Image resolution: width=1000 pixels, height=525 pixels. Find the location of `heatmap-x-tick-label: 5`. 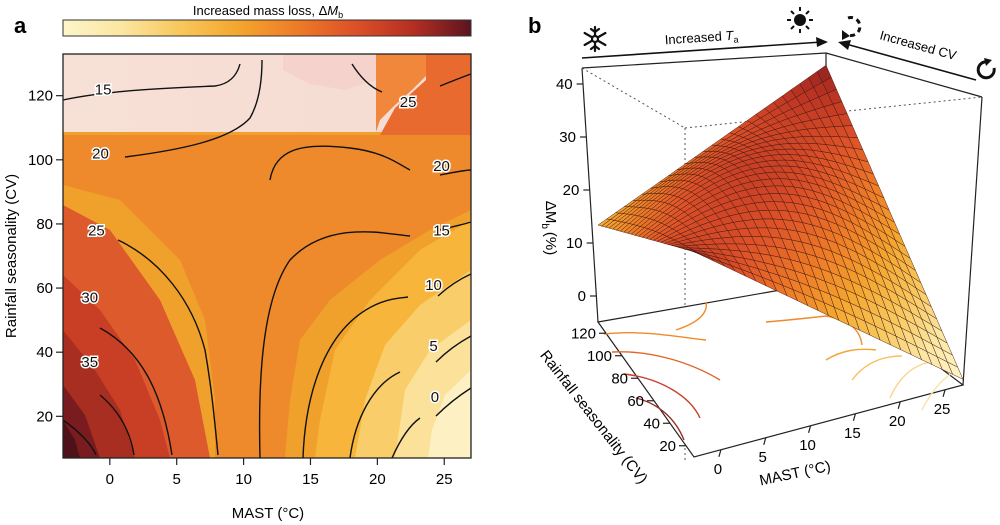

heatmap-x-tick-label: 5 is located at coordinates (177, 479).